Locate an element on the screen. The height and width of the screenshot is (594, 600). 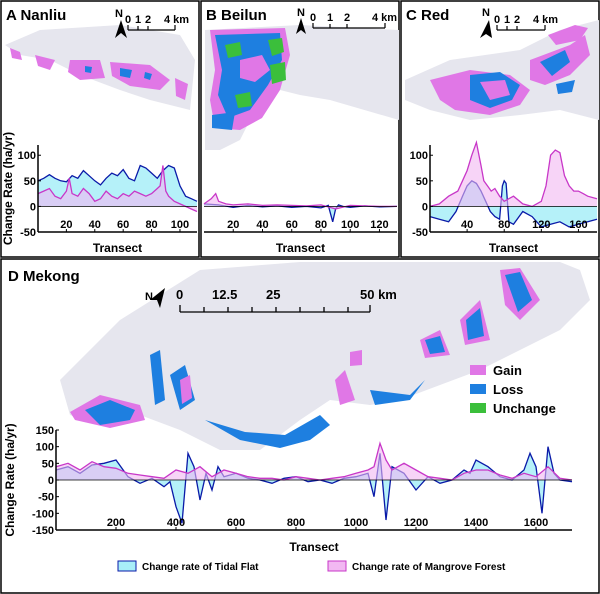
chart-c: 40 80 120 160 -50 0 50 100 Transect is located at coordinates (504, 197).